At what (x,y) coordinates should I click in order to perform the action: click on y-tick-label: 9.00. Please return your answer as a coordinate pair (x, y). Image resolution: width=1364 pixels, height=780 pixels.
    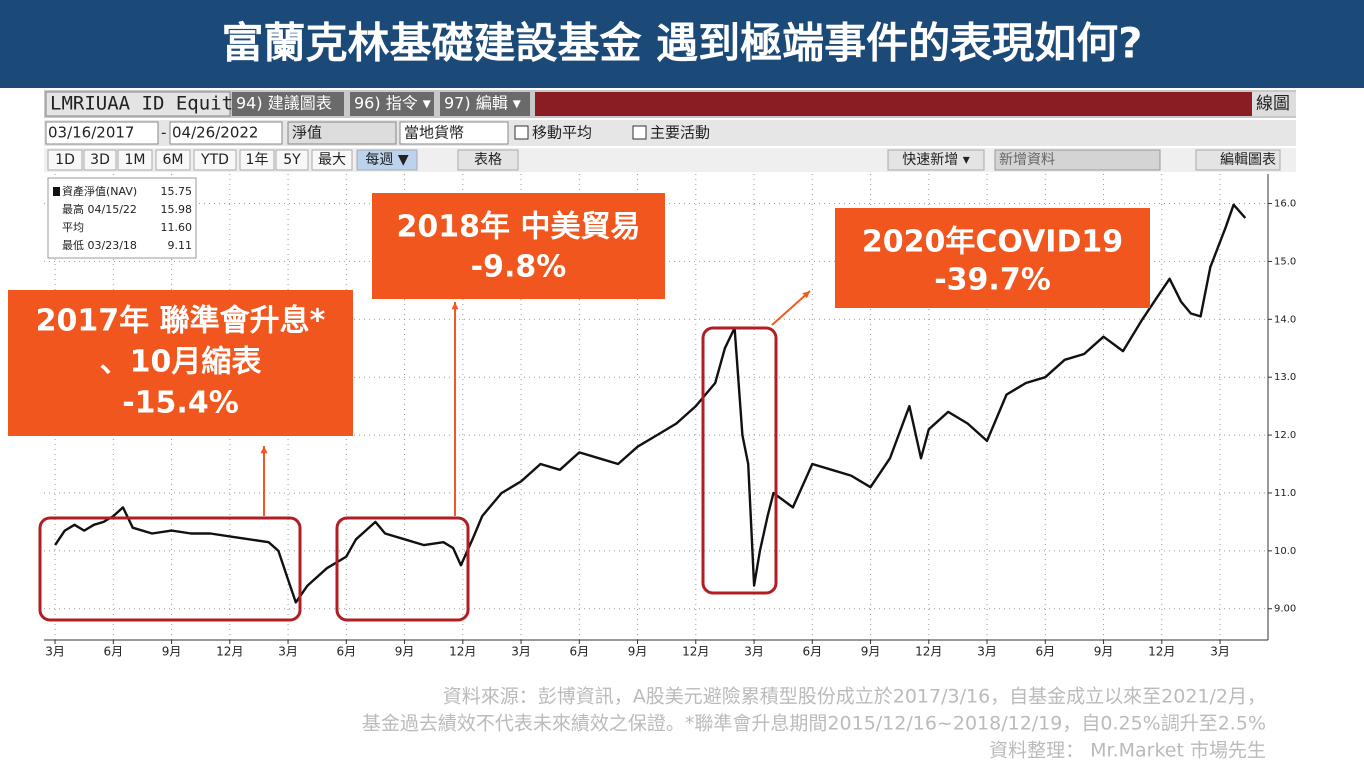
    Looking at the image, I should click on (1285, 609).